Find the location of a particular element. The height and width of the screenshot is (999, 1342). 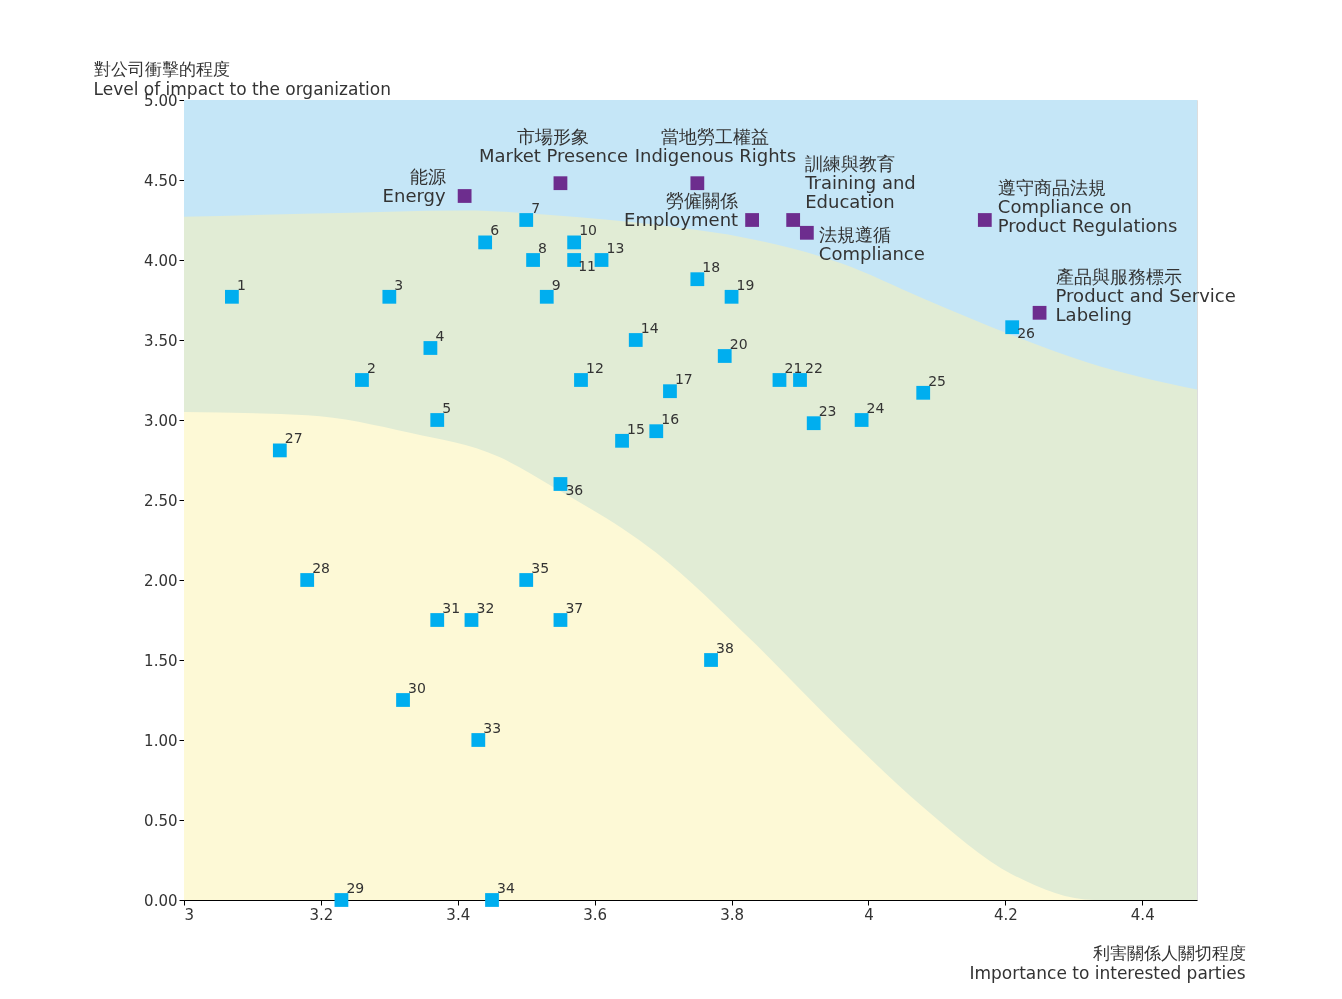

y-tick-label: 1.00 is located at coordinates (161, 740).